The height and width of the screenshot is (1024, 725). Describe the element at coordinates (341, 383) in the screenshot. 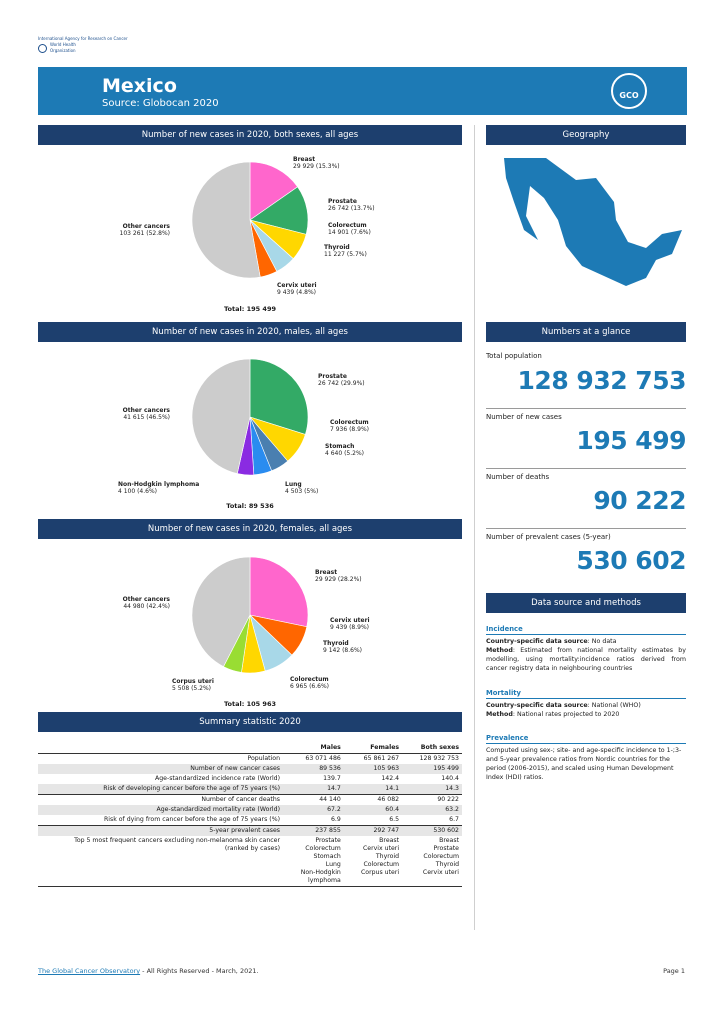

I see `label-value: 26 742 (29.9%)` at that location.